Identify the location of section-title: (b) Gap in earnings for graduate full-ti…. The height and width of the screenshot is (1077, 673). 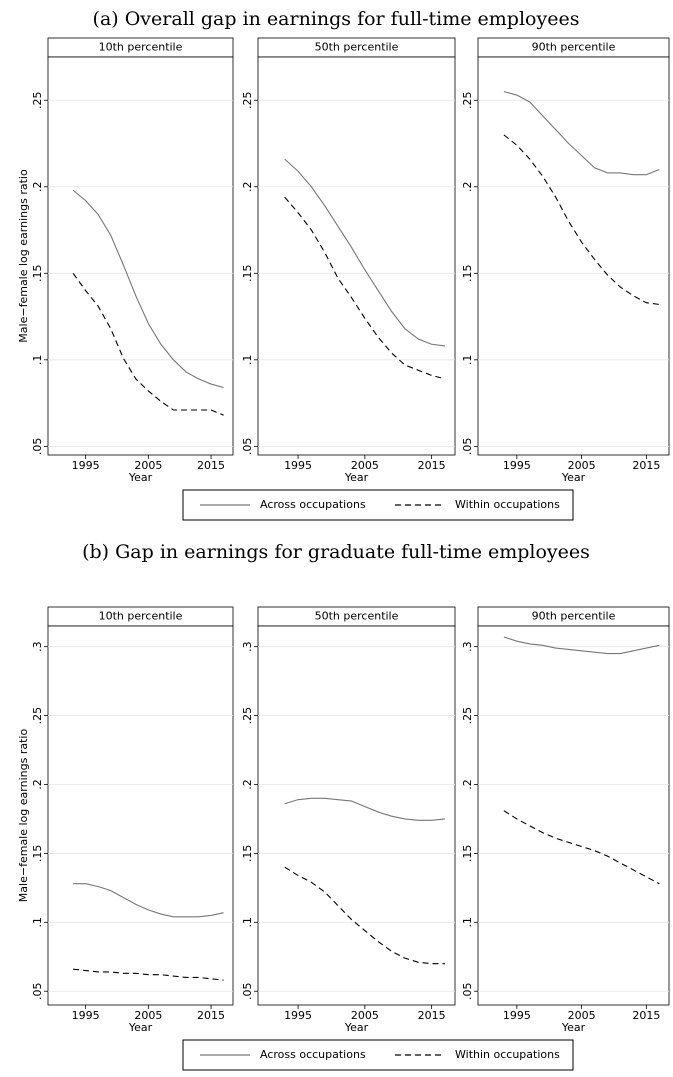
(336, 552).